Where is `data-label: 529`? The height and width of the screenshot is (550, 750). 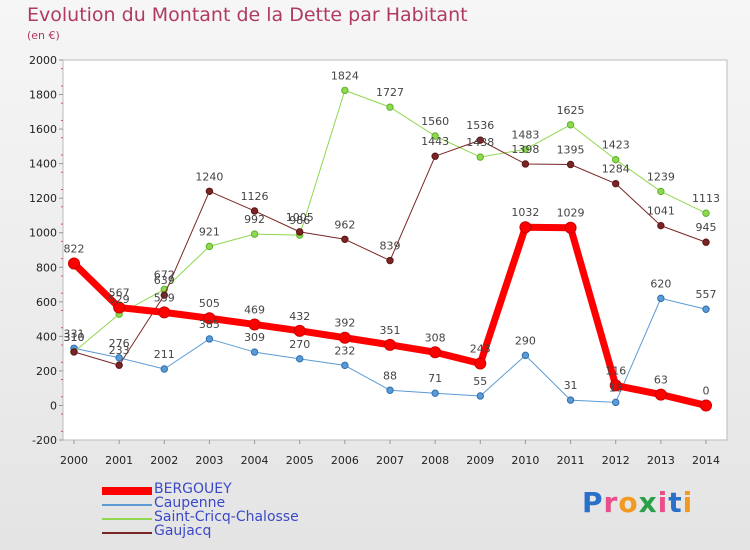
data-label: 529 is located at coordinates (119, 299).